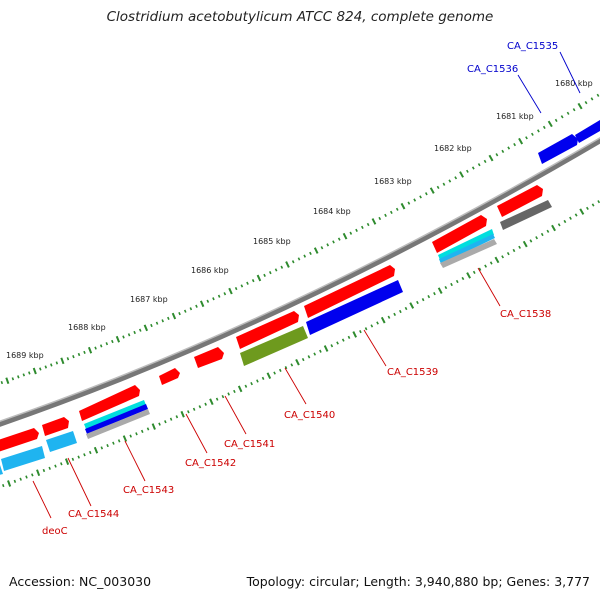 Image resolution: width=600 pixels, height=600 pixels. I want to click on ruler-label-1687: 1687 kbp, so click(149, 299).